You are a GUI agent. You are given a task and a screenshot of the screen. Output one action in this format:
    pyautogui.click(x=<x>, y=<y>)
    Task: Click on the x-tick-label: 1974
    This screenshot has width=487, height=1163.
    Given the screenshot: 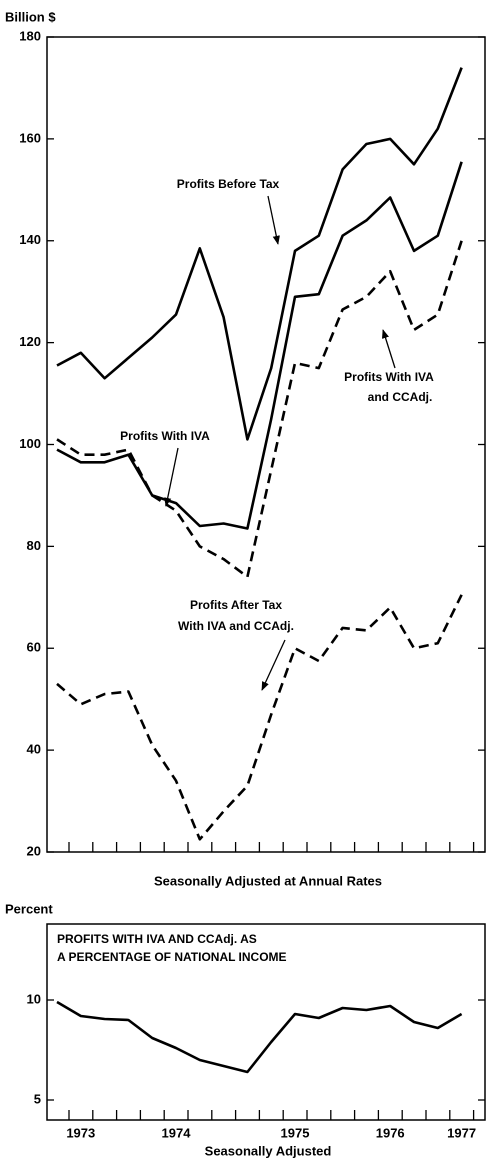 What is the action you would take?
    pyautogui.click(x=177, y=1132)
    